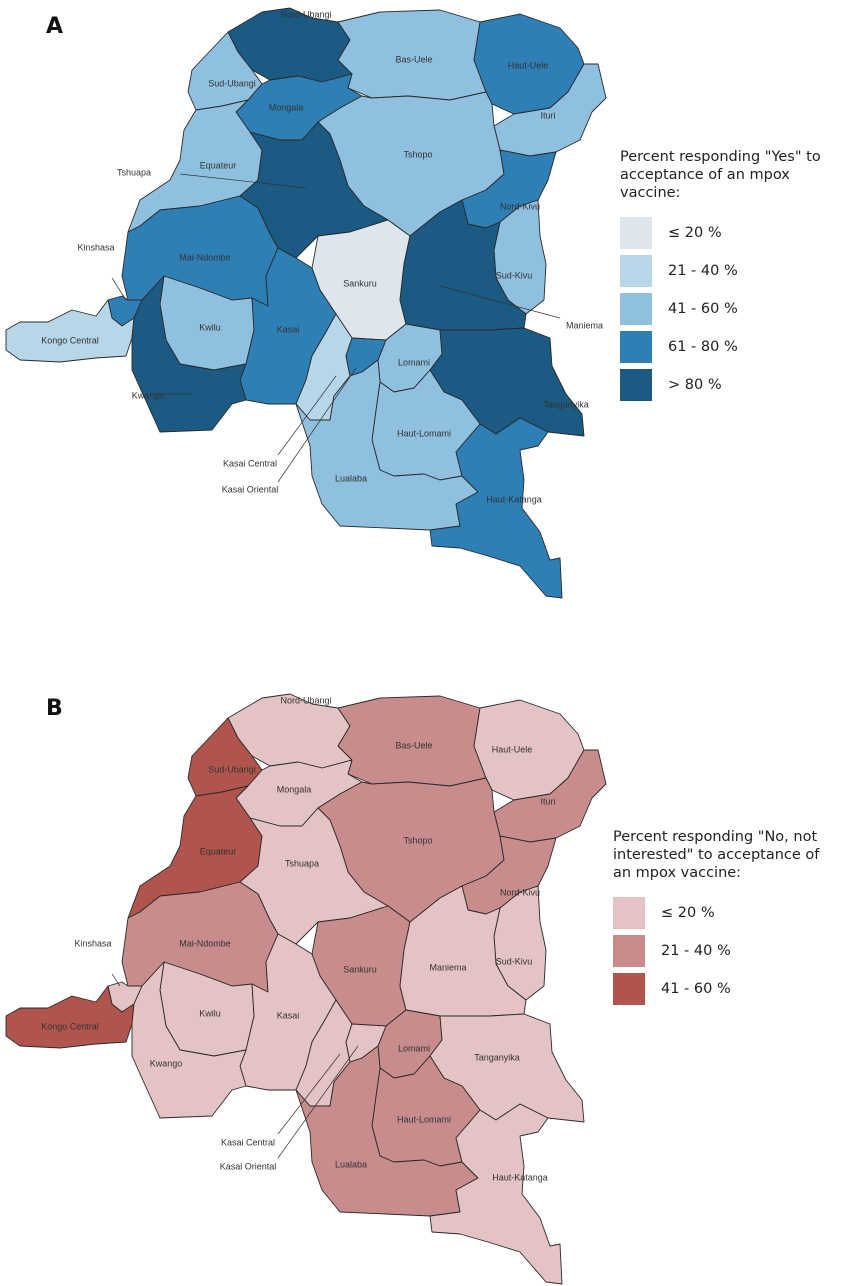 This screenshot has height=1286, width=843. What do you see at coordinates (54, 708) in the screenshot?
I see `panel-b-letter: B` at bounding box center [54, 708].